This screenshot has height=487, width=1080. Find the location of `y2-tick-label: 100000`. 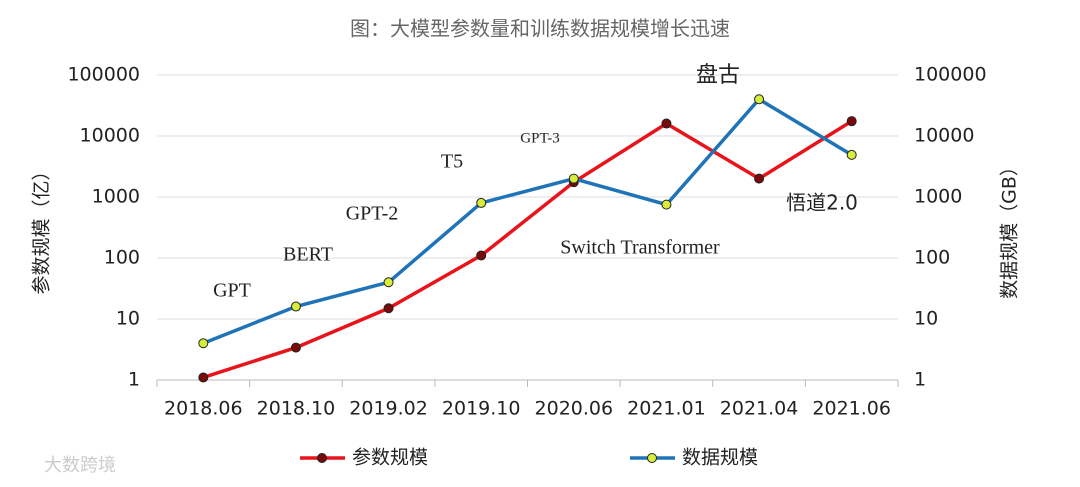

y2-tick-label: 100000 is located at coordinates (950, 75).